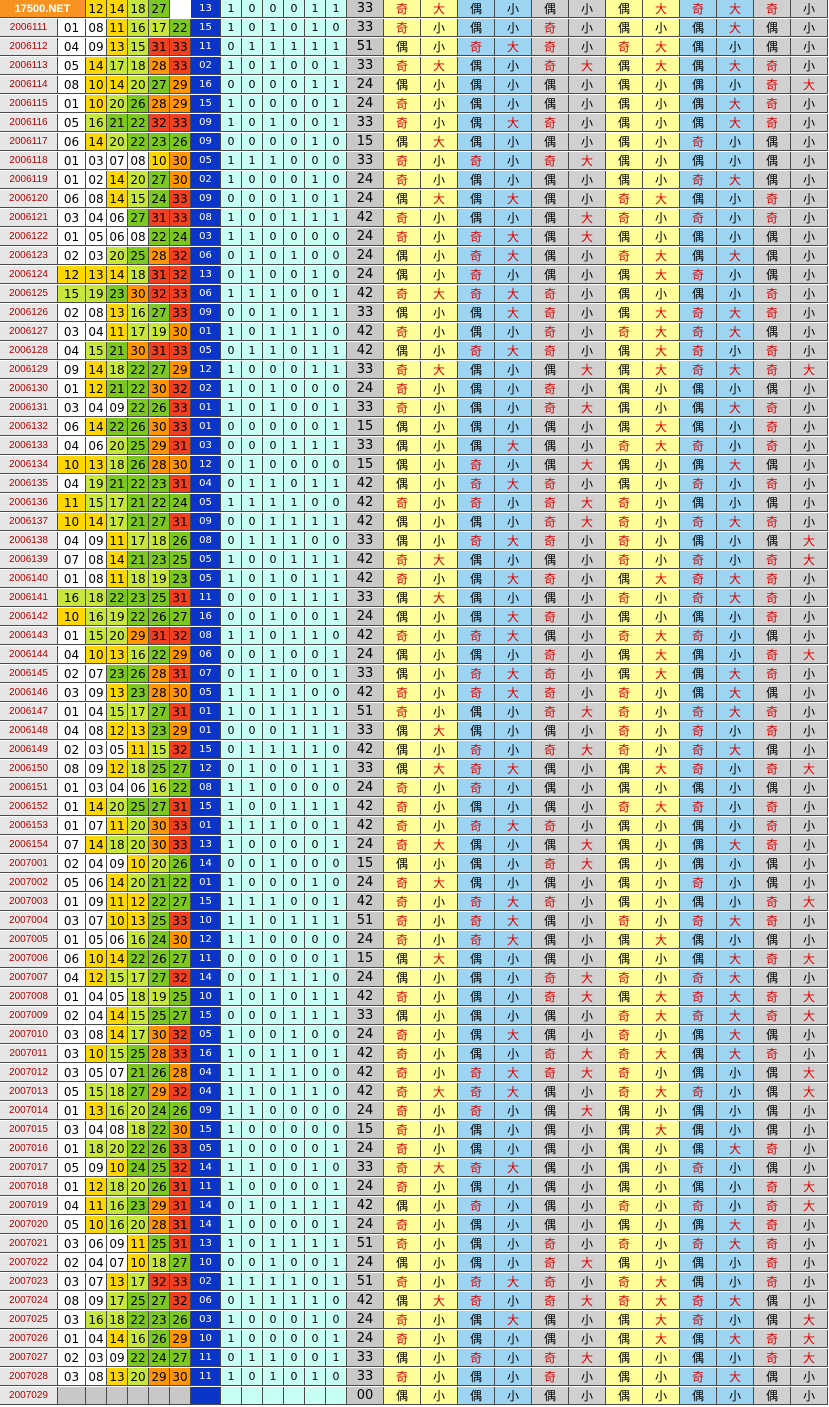  I want to click on issue-number: 2006147, so click(29, 712).